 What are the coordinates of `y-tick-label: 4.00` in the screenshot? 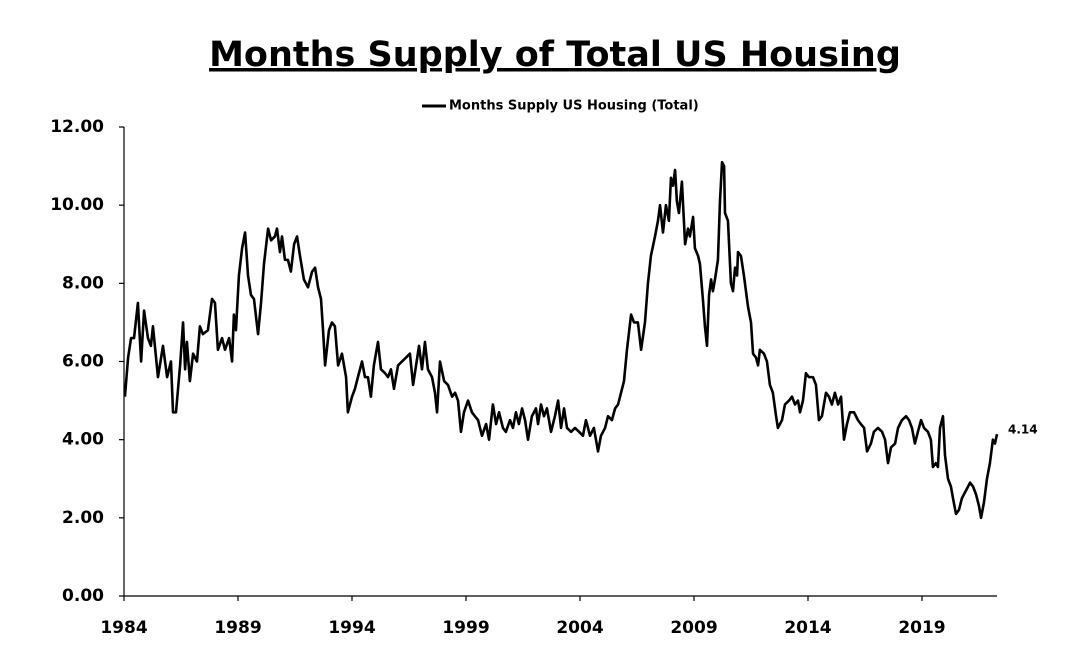 It's located at (83, 440).